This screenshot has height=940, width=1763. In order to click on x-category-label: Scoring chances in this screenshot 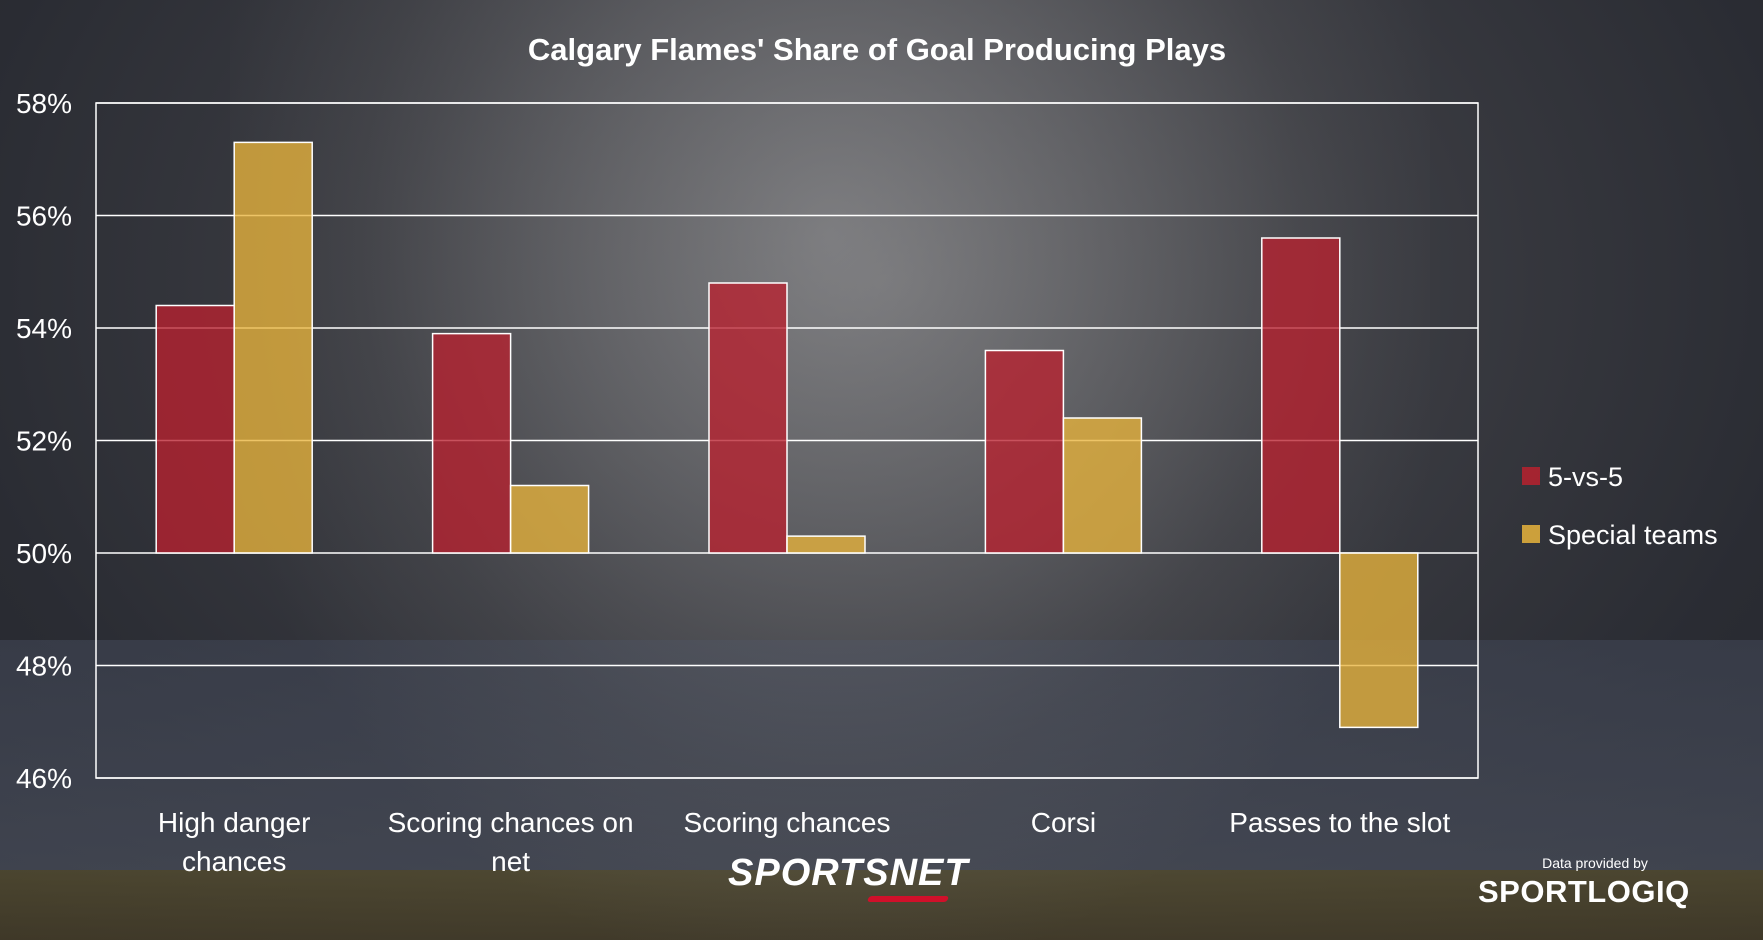, I will do `click(786, 822)`.